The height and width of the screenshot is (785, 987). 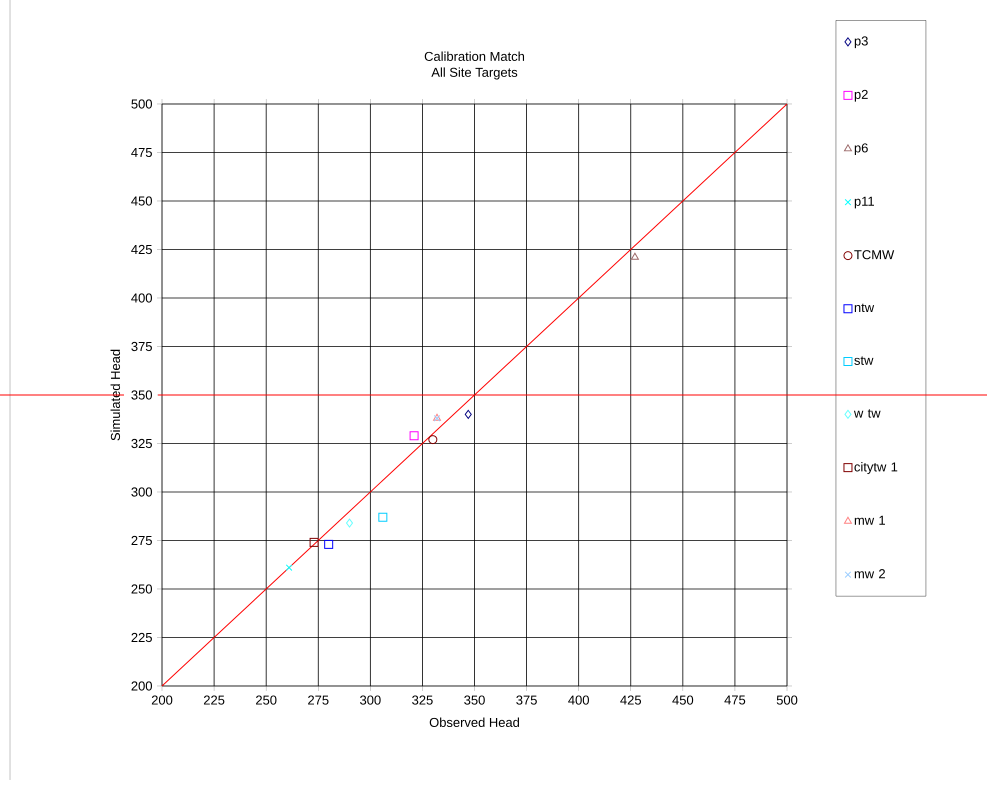 I want to click on x-tick-label: 450, so click(x=683, y=700).